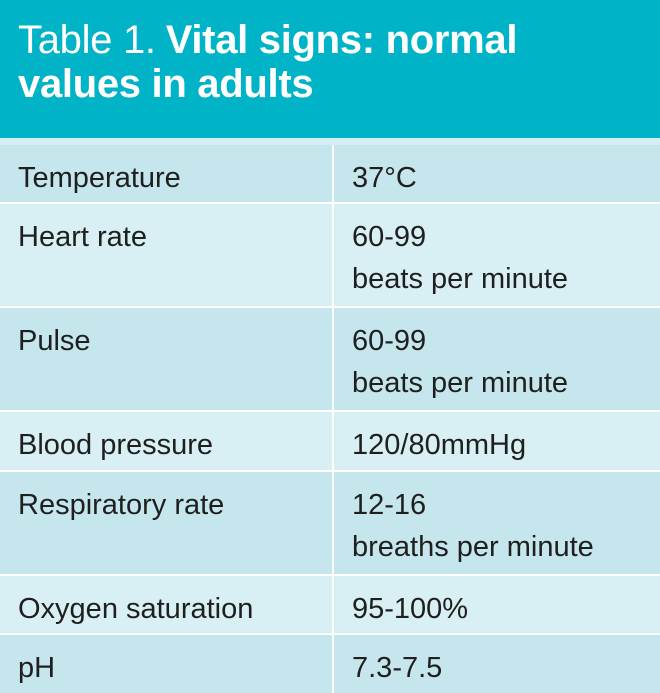 The height and width of the screenshot is (693, 660). What do you see at coordinates (167, 523) in the screenshot?
I see `row-label: Respiratory rate` at bounding box center [167, 523].